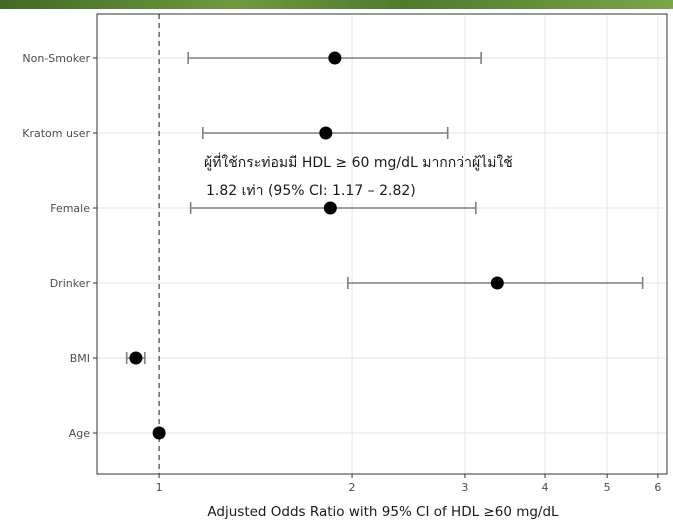 The image size is (673, 527). Describe the element at coordinates (311, 191) in the screenshot. I see `annotation-line-2: 1.82 เท่า (95% CI: 1.17 – 2.82)` at that location.